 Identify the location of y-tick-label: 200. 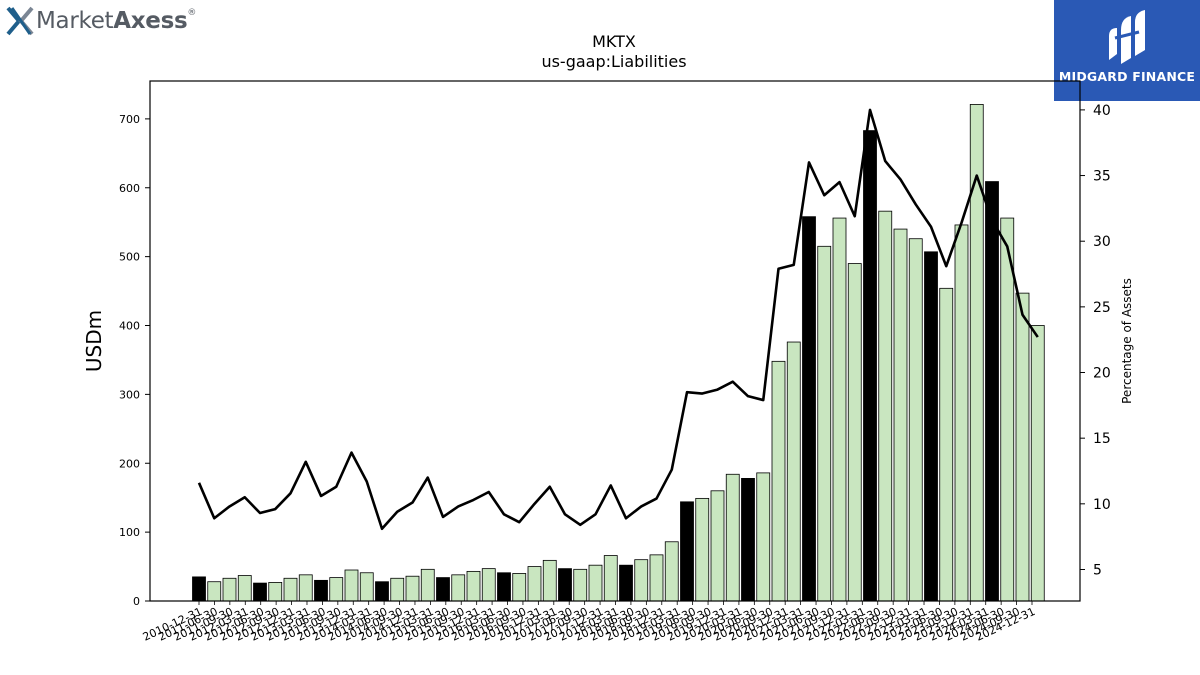
(129, 463).